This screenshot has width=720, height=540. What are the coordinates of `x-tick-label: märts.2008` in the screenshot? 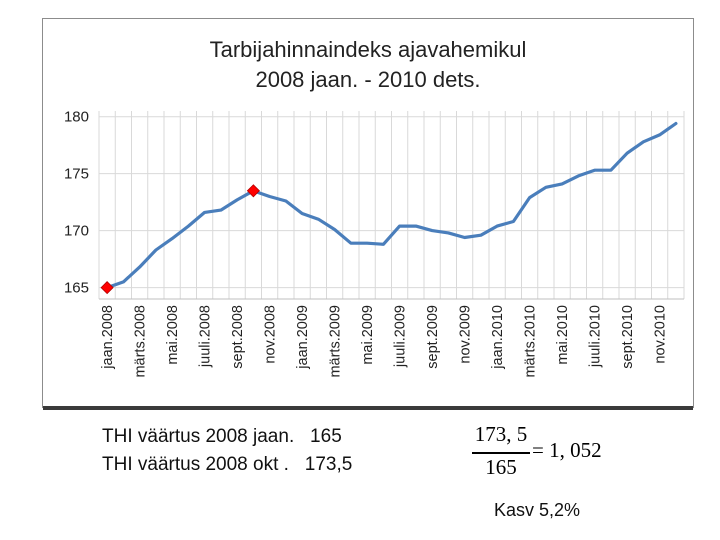 It's located at (141, 341).